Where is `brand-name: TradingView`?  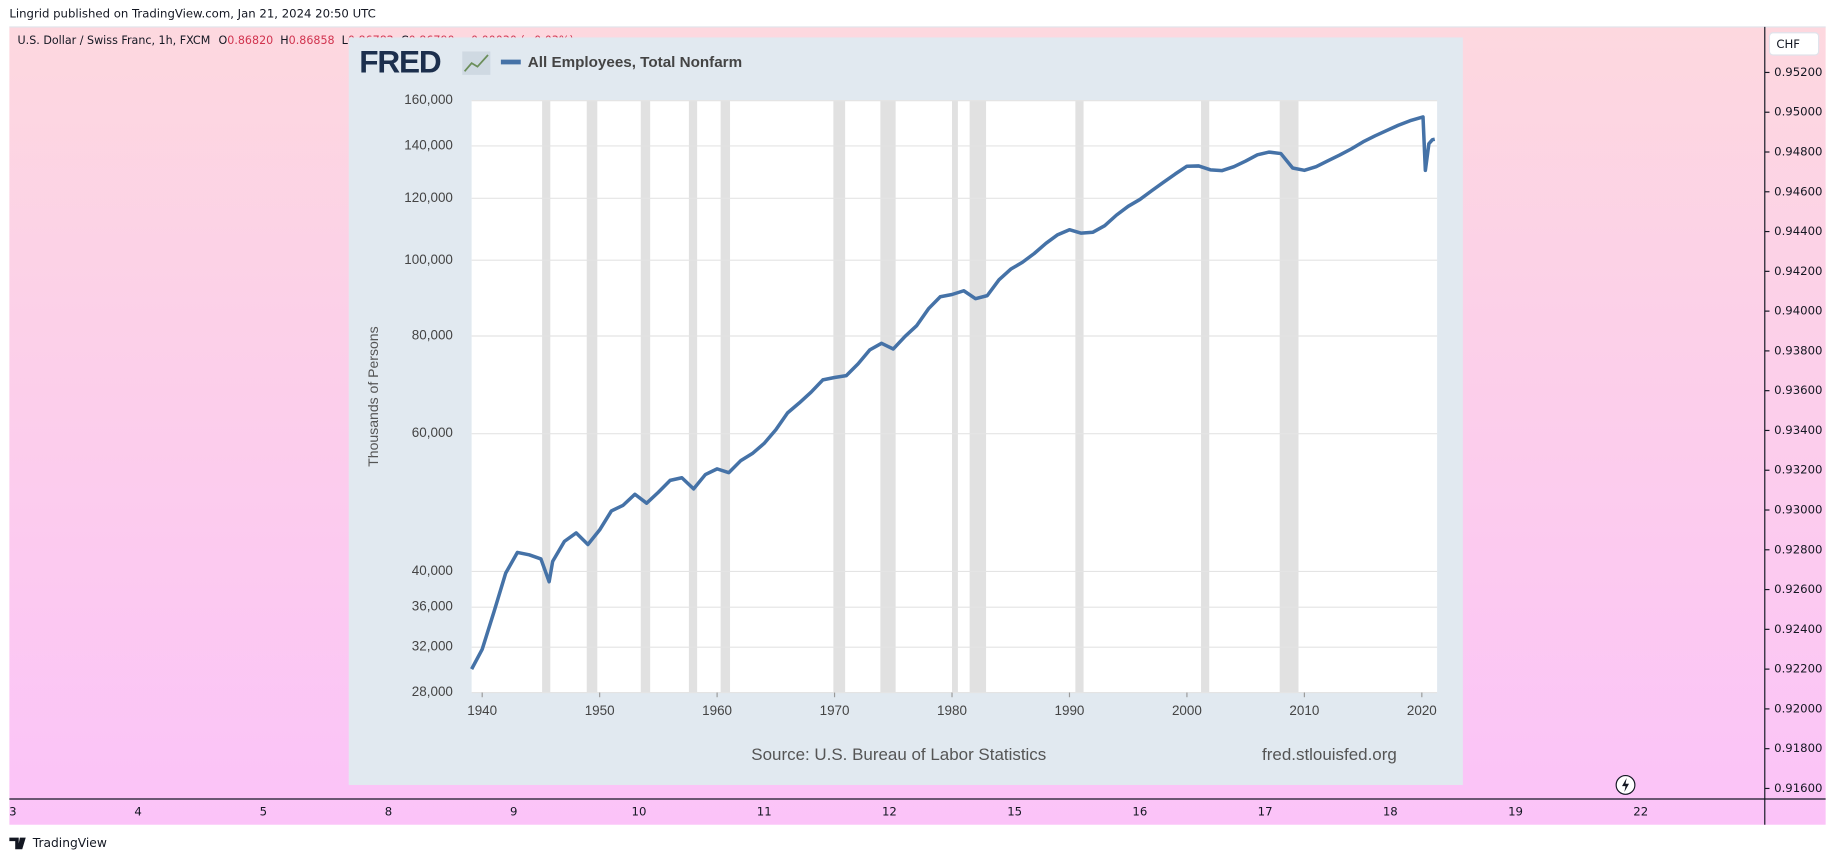
brand-name: TradingView is located at coordinates (69, 843).